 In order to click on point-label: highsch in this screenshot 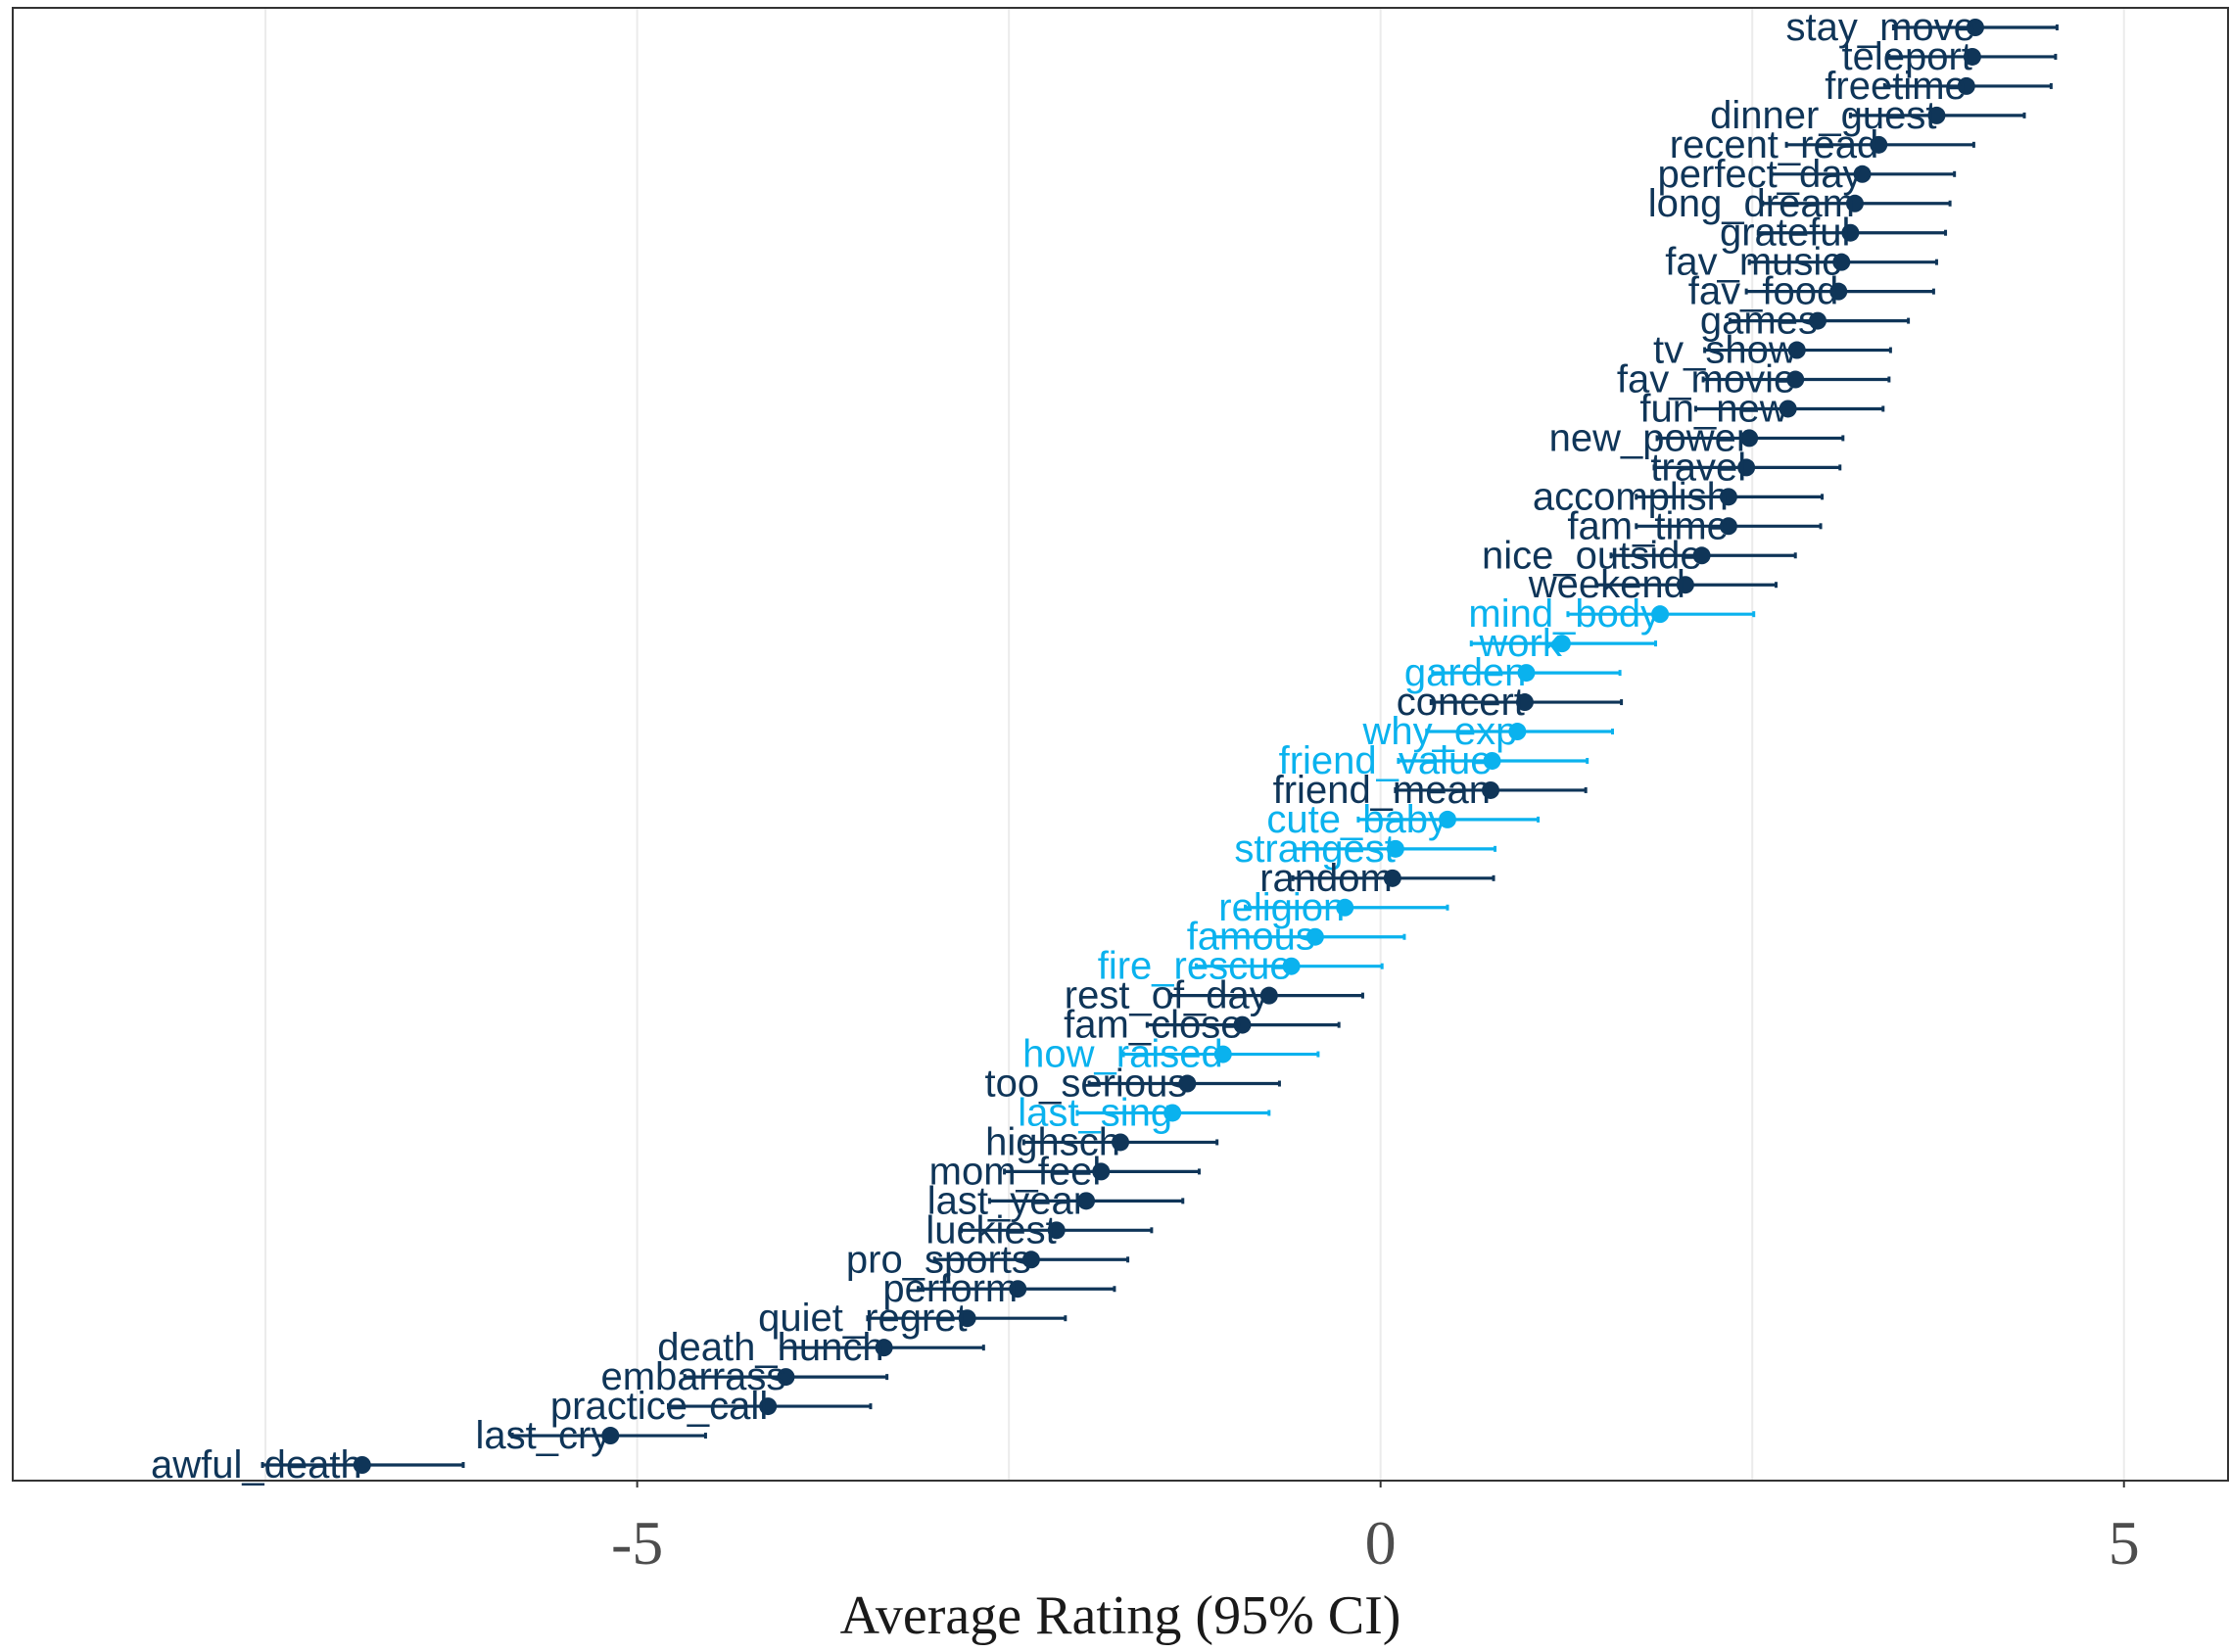, I will do `click(1052, 1141)`.